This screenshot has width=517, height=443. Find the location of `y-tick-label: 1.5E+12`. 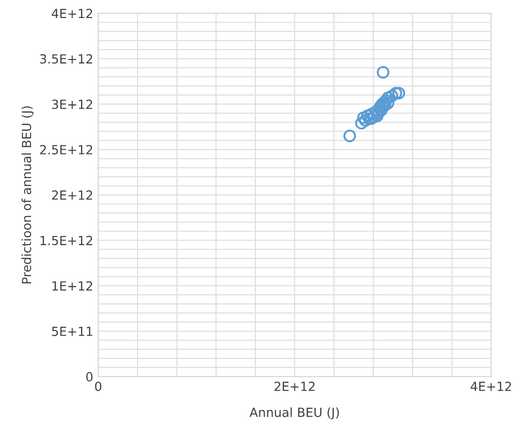

y-tick-label: 1.5E+12 is located at coordinates (66, 241).